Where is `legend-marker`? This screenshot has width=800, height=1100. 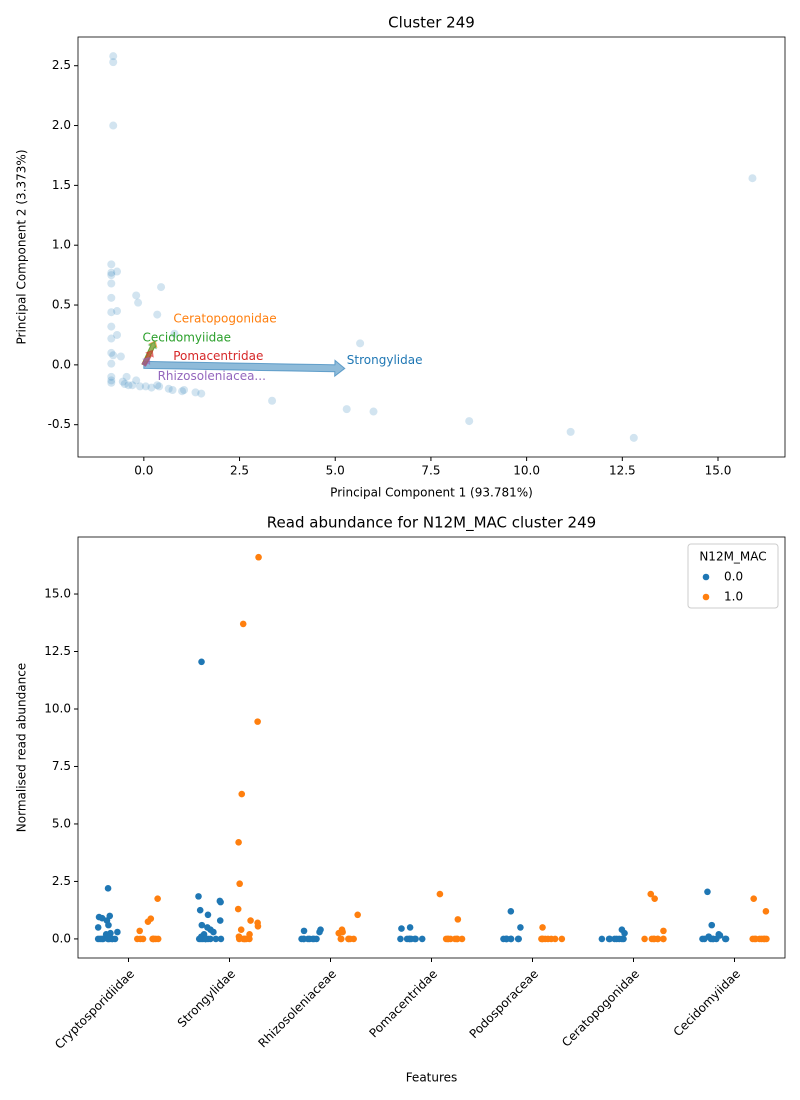
legend-marker is located at coordinates (706, 577).